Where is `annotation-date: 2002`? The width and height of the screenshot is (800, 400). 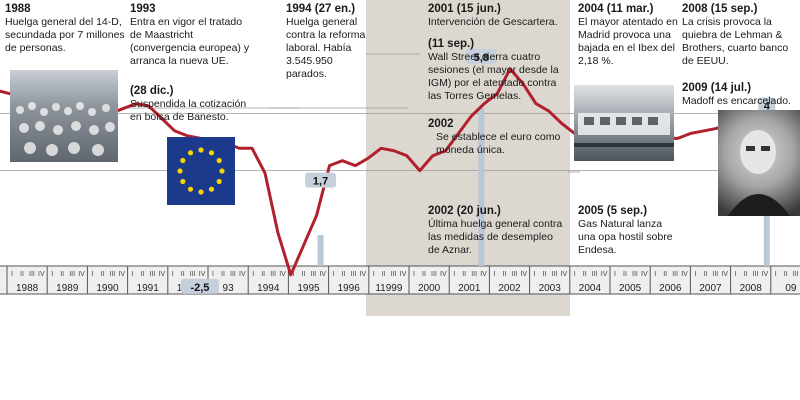
annotation-date: 2002 is located at coordinates (441, 124).